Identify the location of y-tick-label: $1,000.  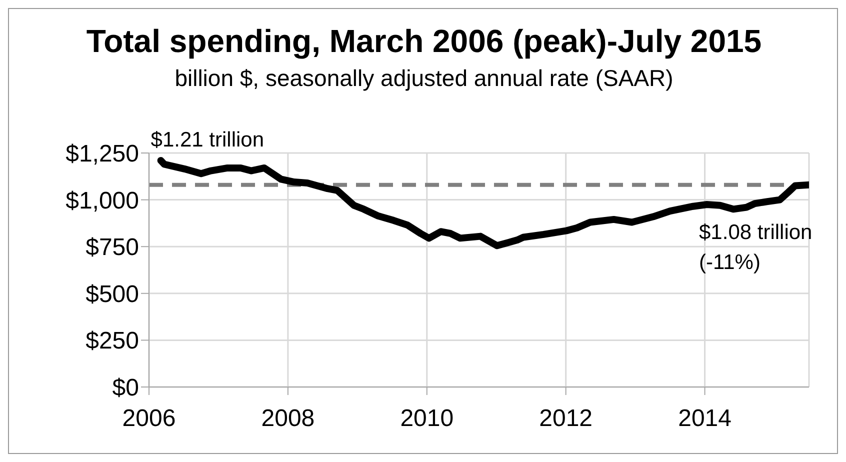
(102, 200).